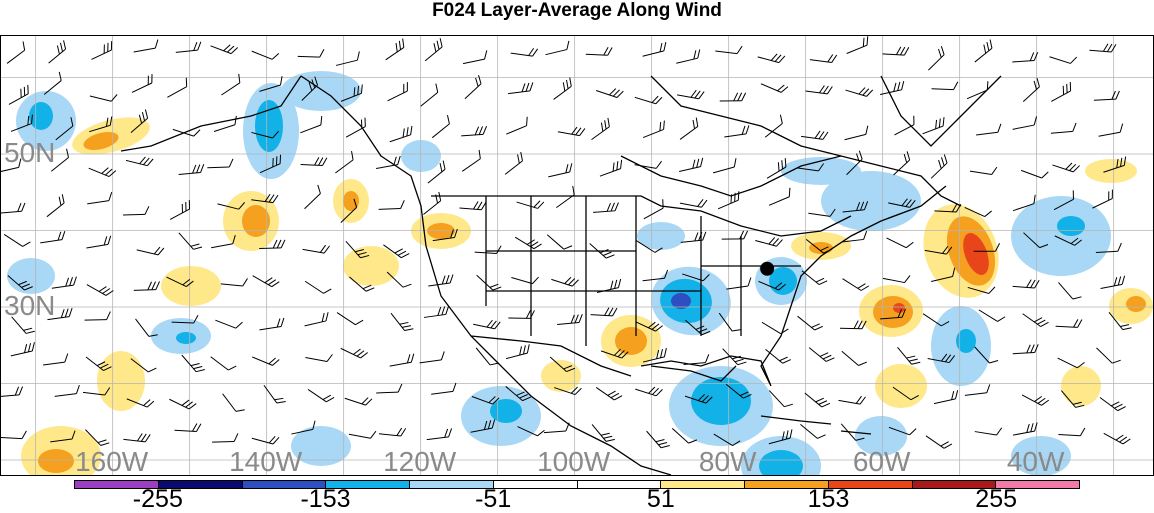 This screenshot has width=1154, height=513. Describe the element at coordinates (111, 462) in the screenshot. I see `longitude-label: 160W` at that location.